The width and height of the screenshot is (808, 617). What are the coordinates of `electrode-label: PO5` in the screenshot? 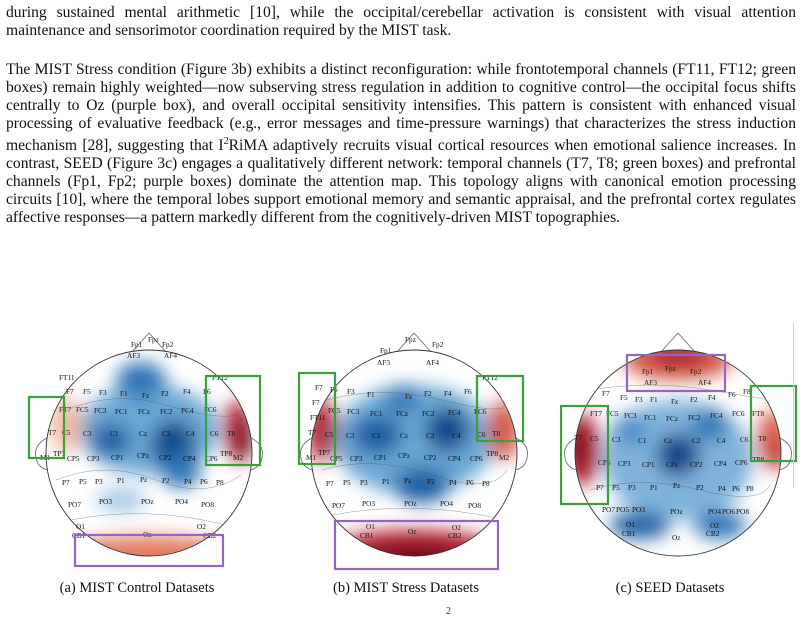 It's located at (622, 509).